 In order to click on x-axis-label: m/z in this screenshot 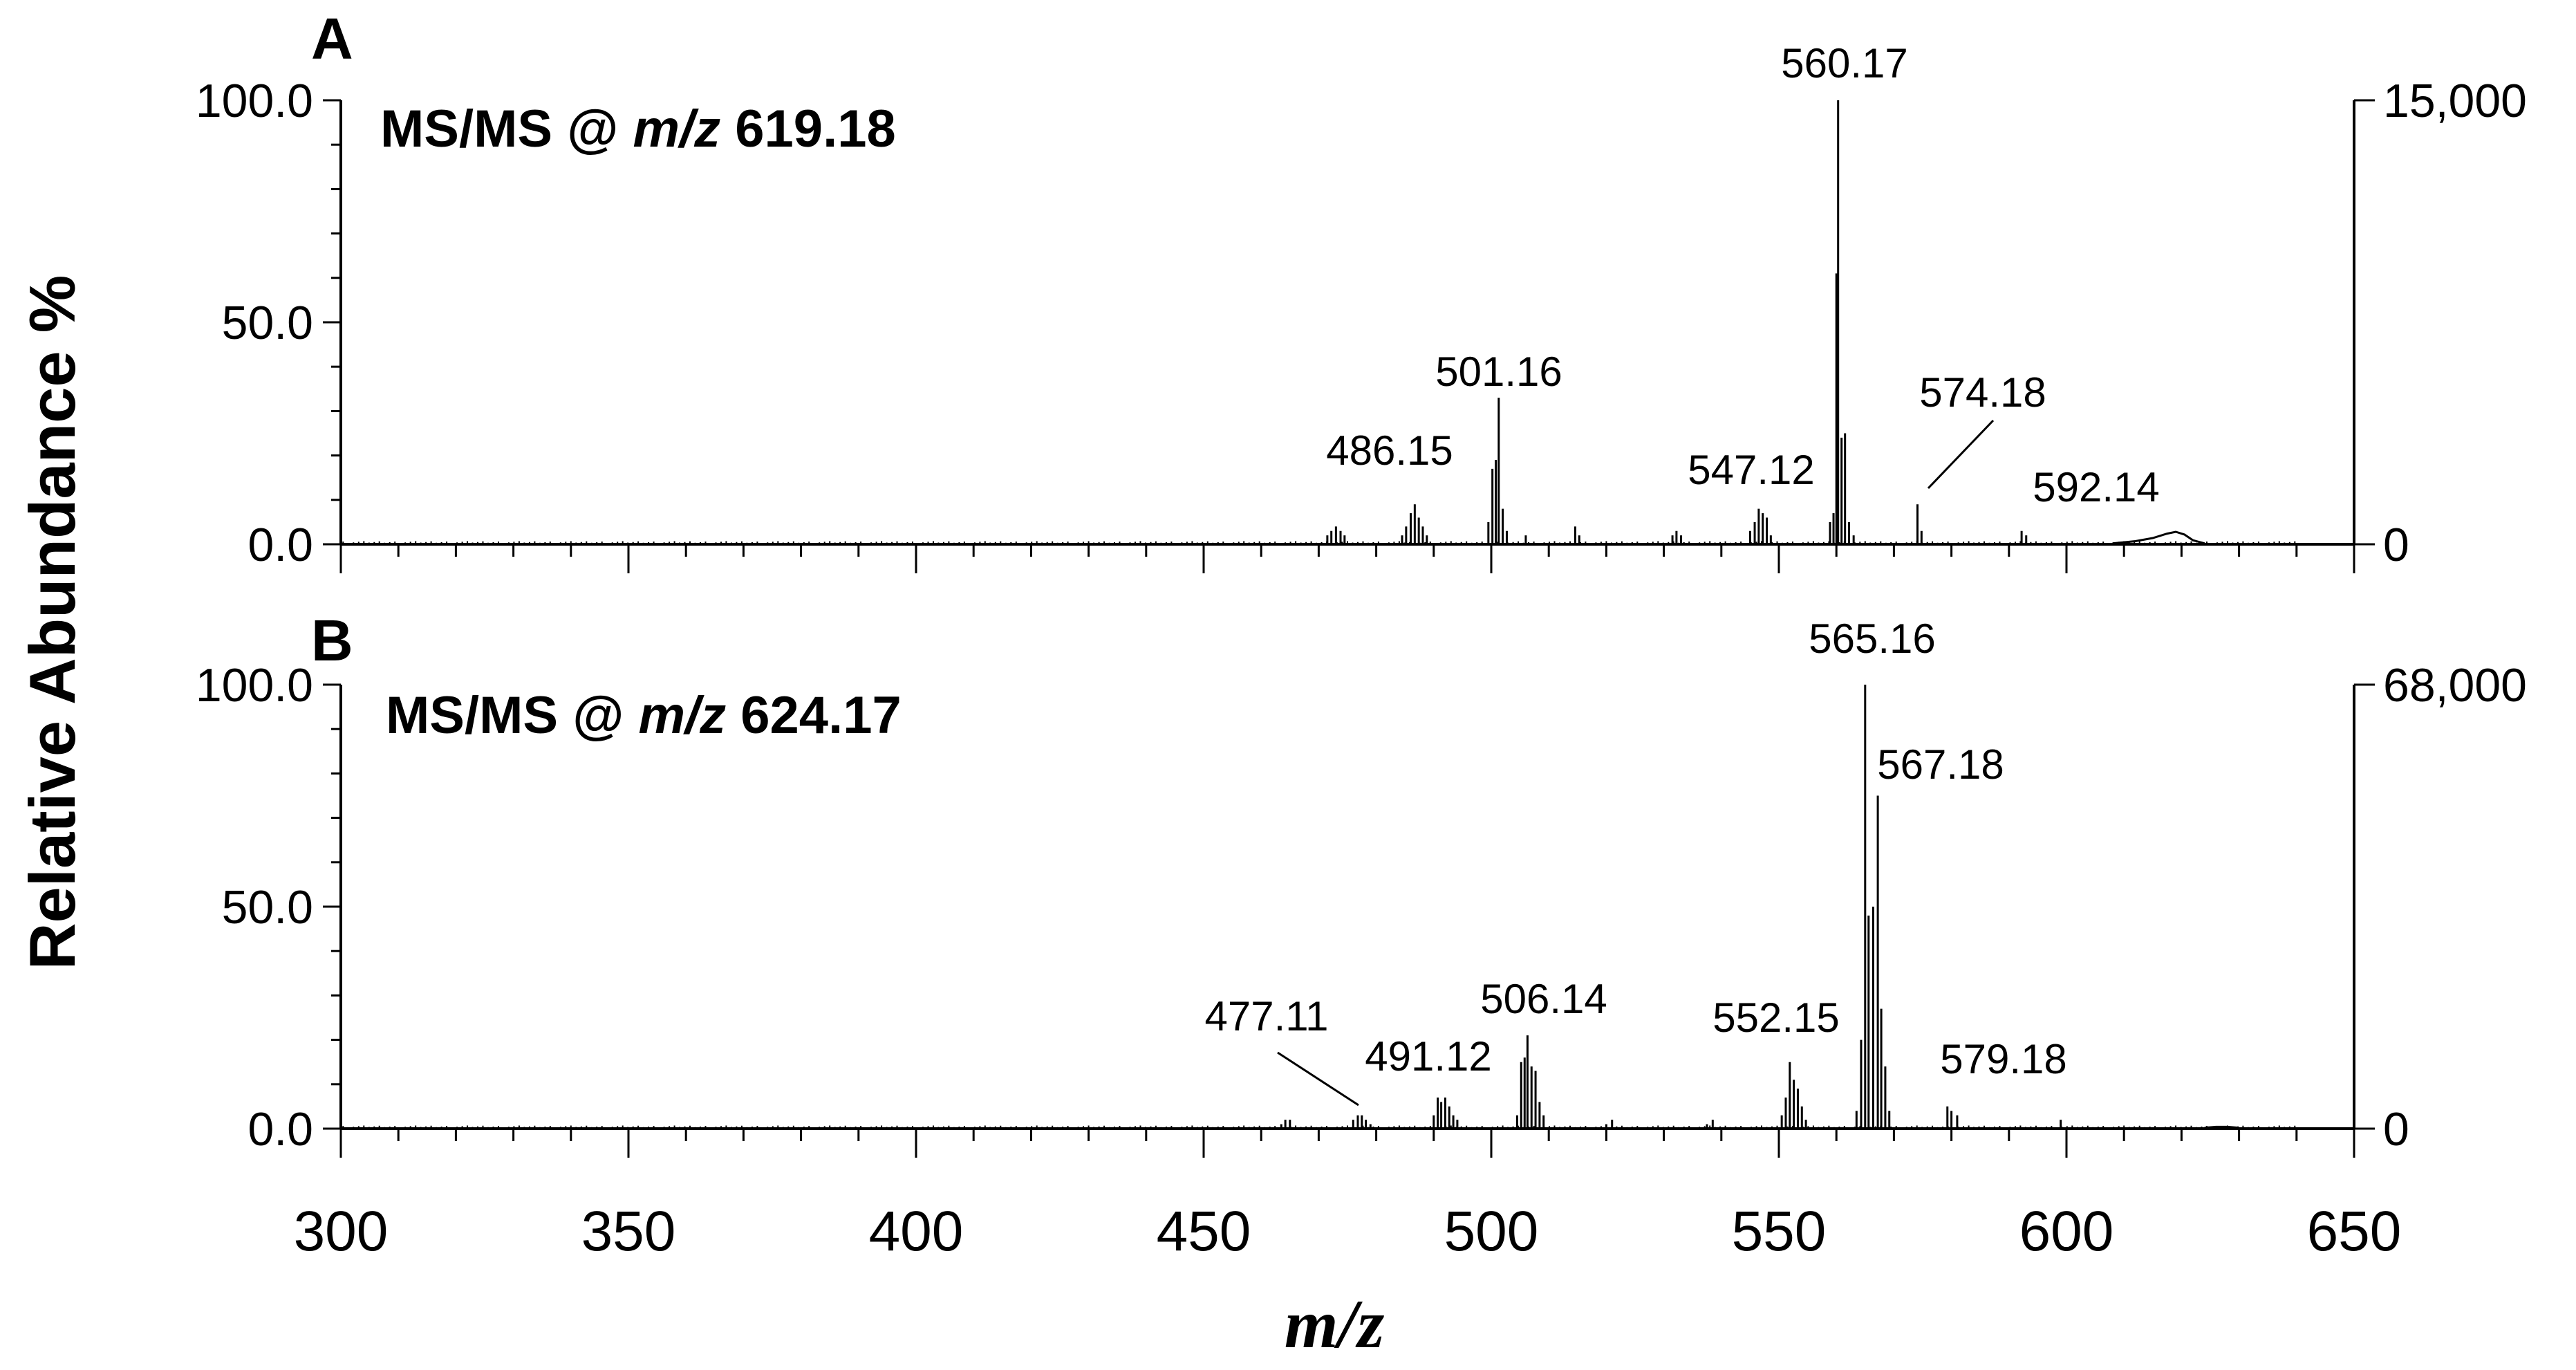, I will do `click(1335, 1324)`.